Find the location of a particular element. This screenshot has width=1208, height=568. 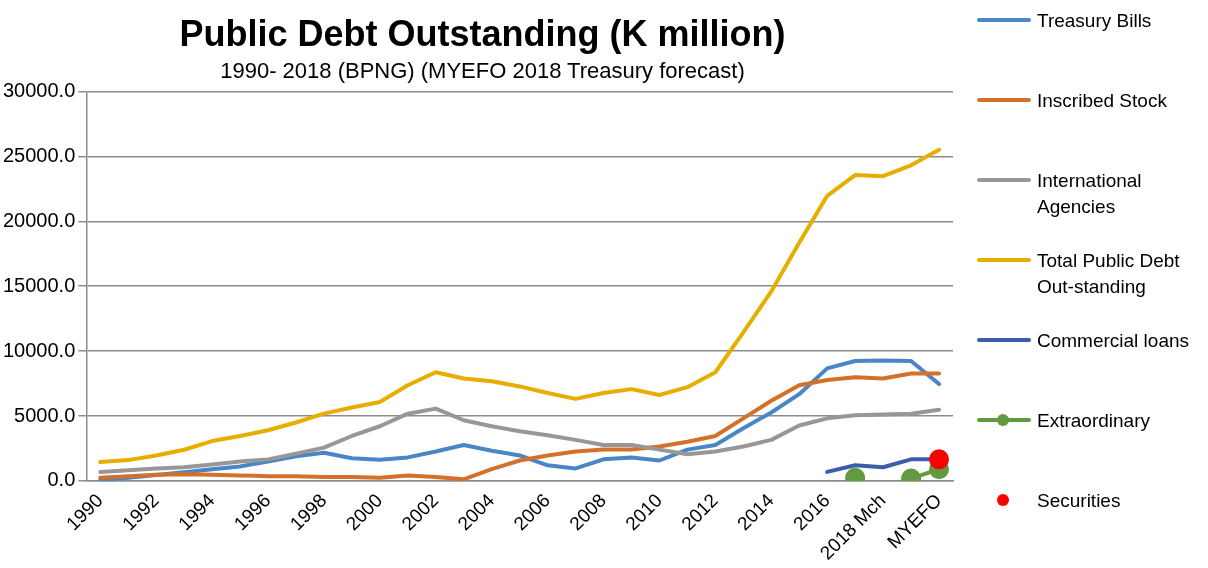

legend-label: Extraordinary is located at coordinates (1094, 421).